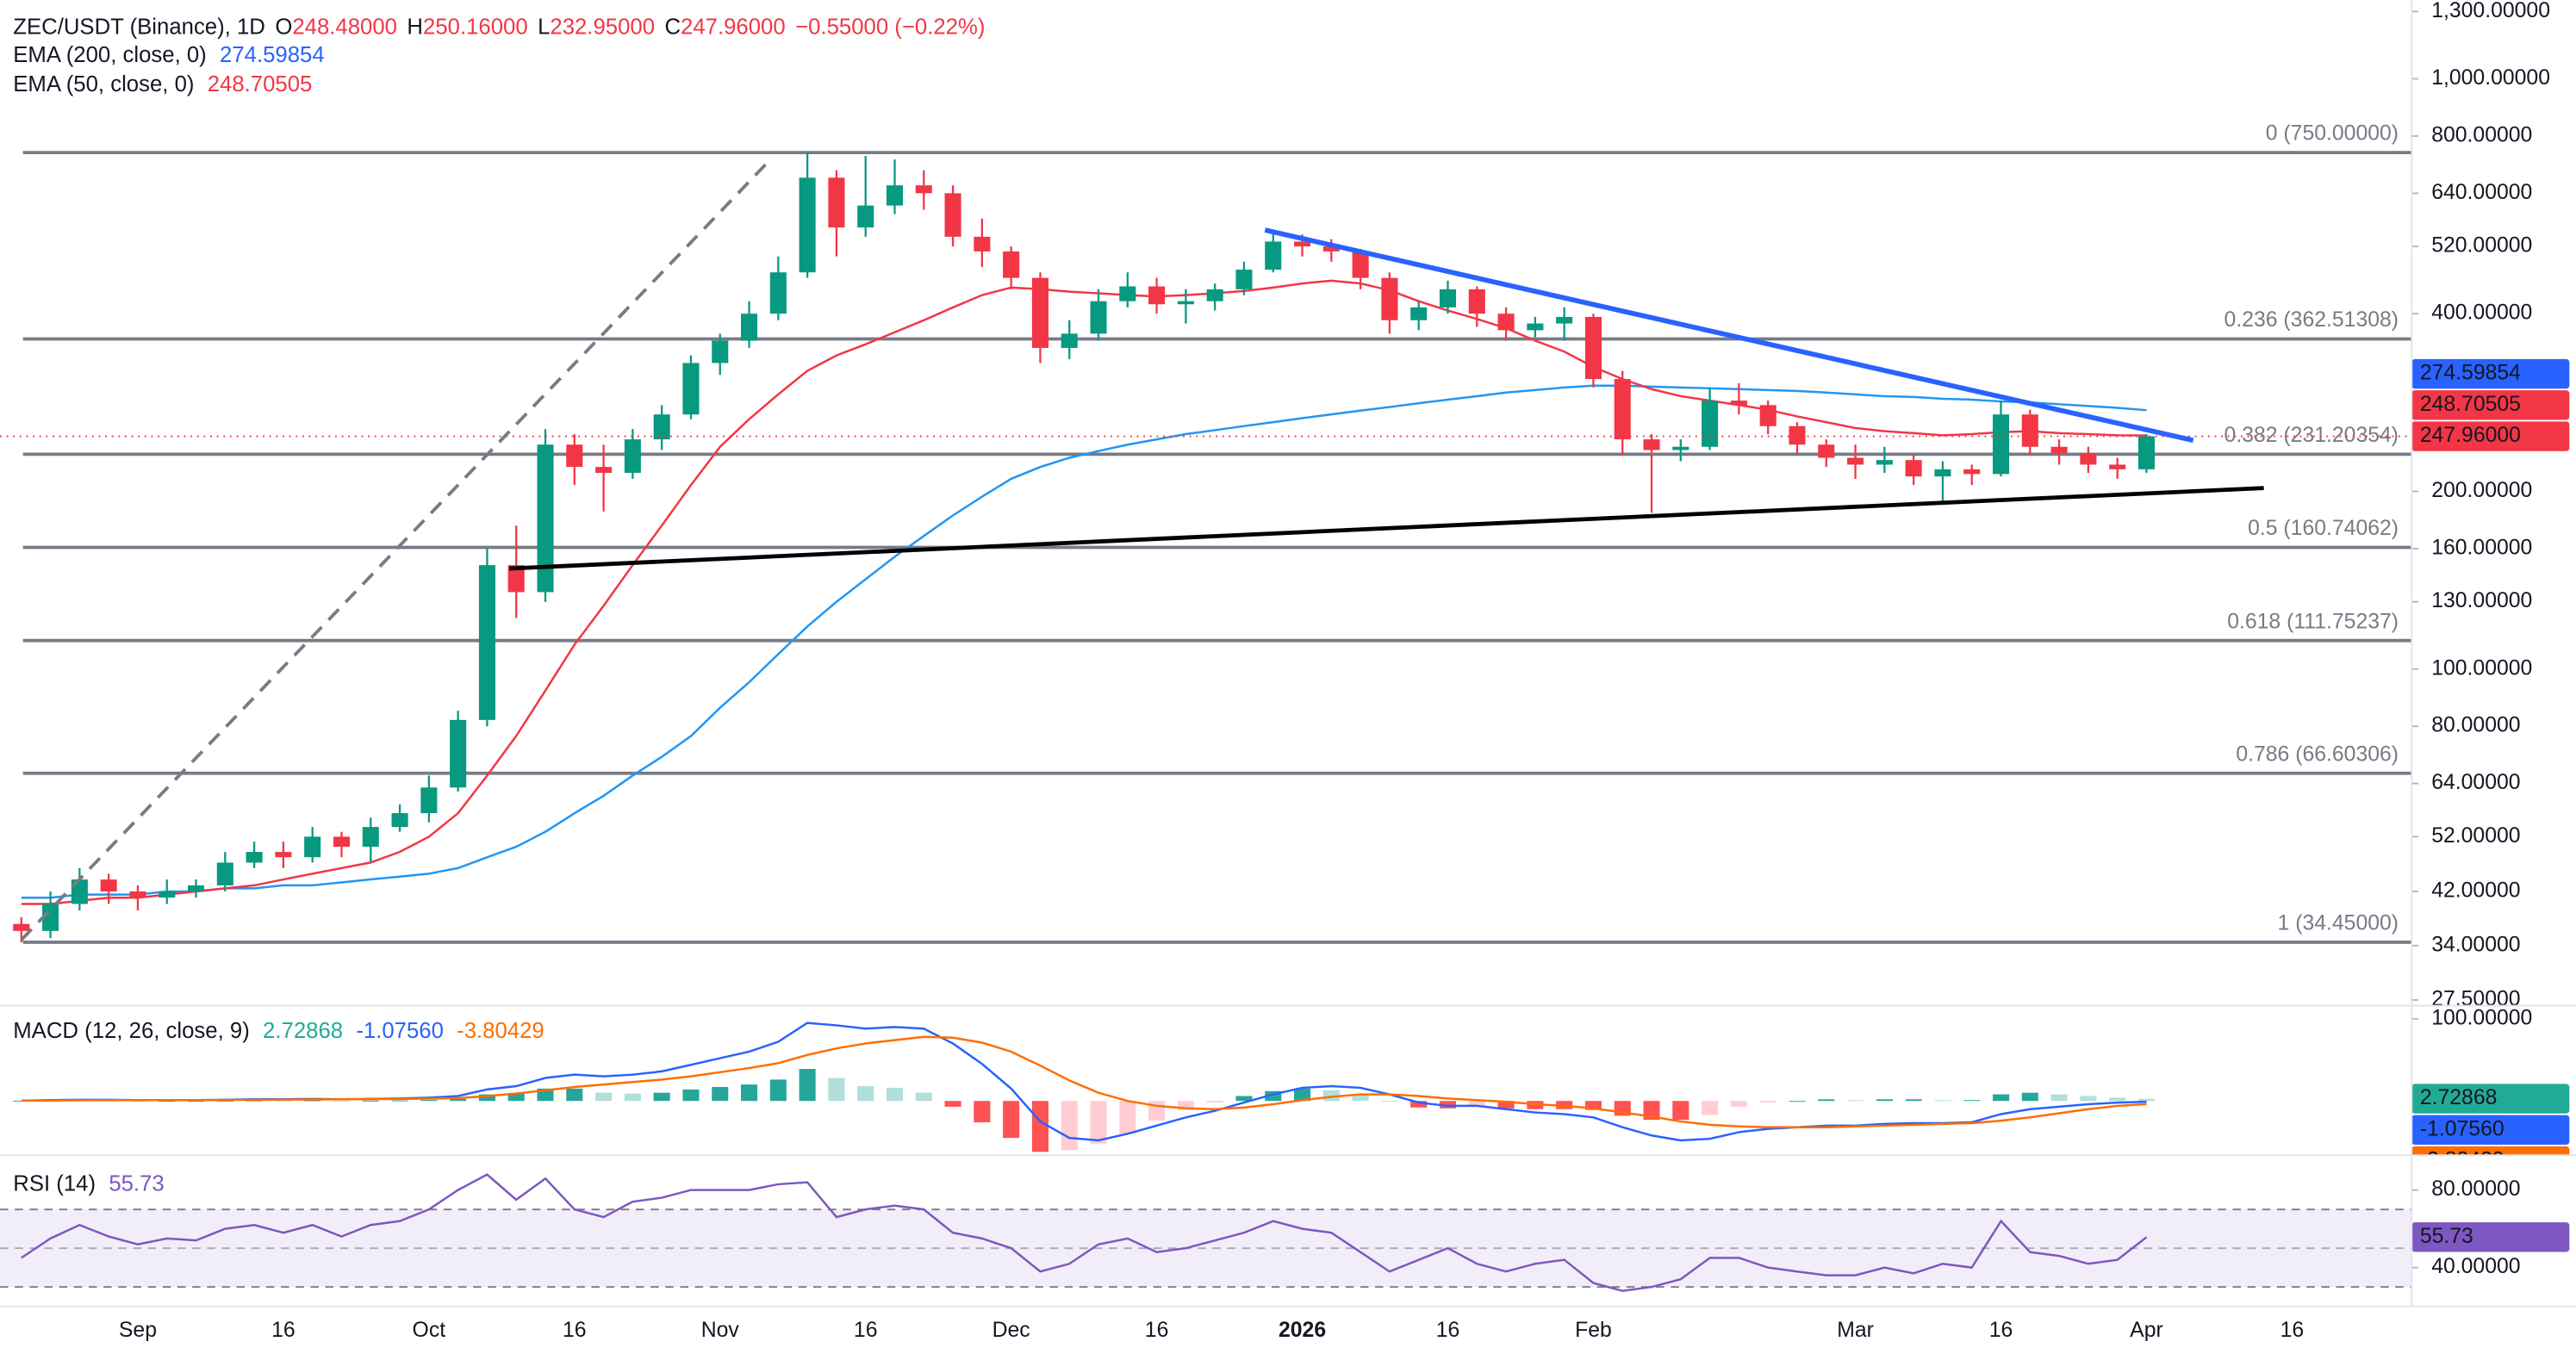 This screenshot has width=2576, height=1354. What do you see at coordinates (1285, 1233) in the screenshot?
I see `rsi-pane: 80.00000 40.00000 55.73` at bounding box center [1285, 1233].